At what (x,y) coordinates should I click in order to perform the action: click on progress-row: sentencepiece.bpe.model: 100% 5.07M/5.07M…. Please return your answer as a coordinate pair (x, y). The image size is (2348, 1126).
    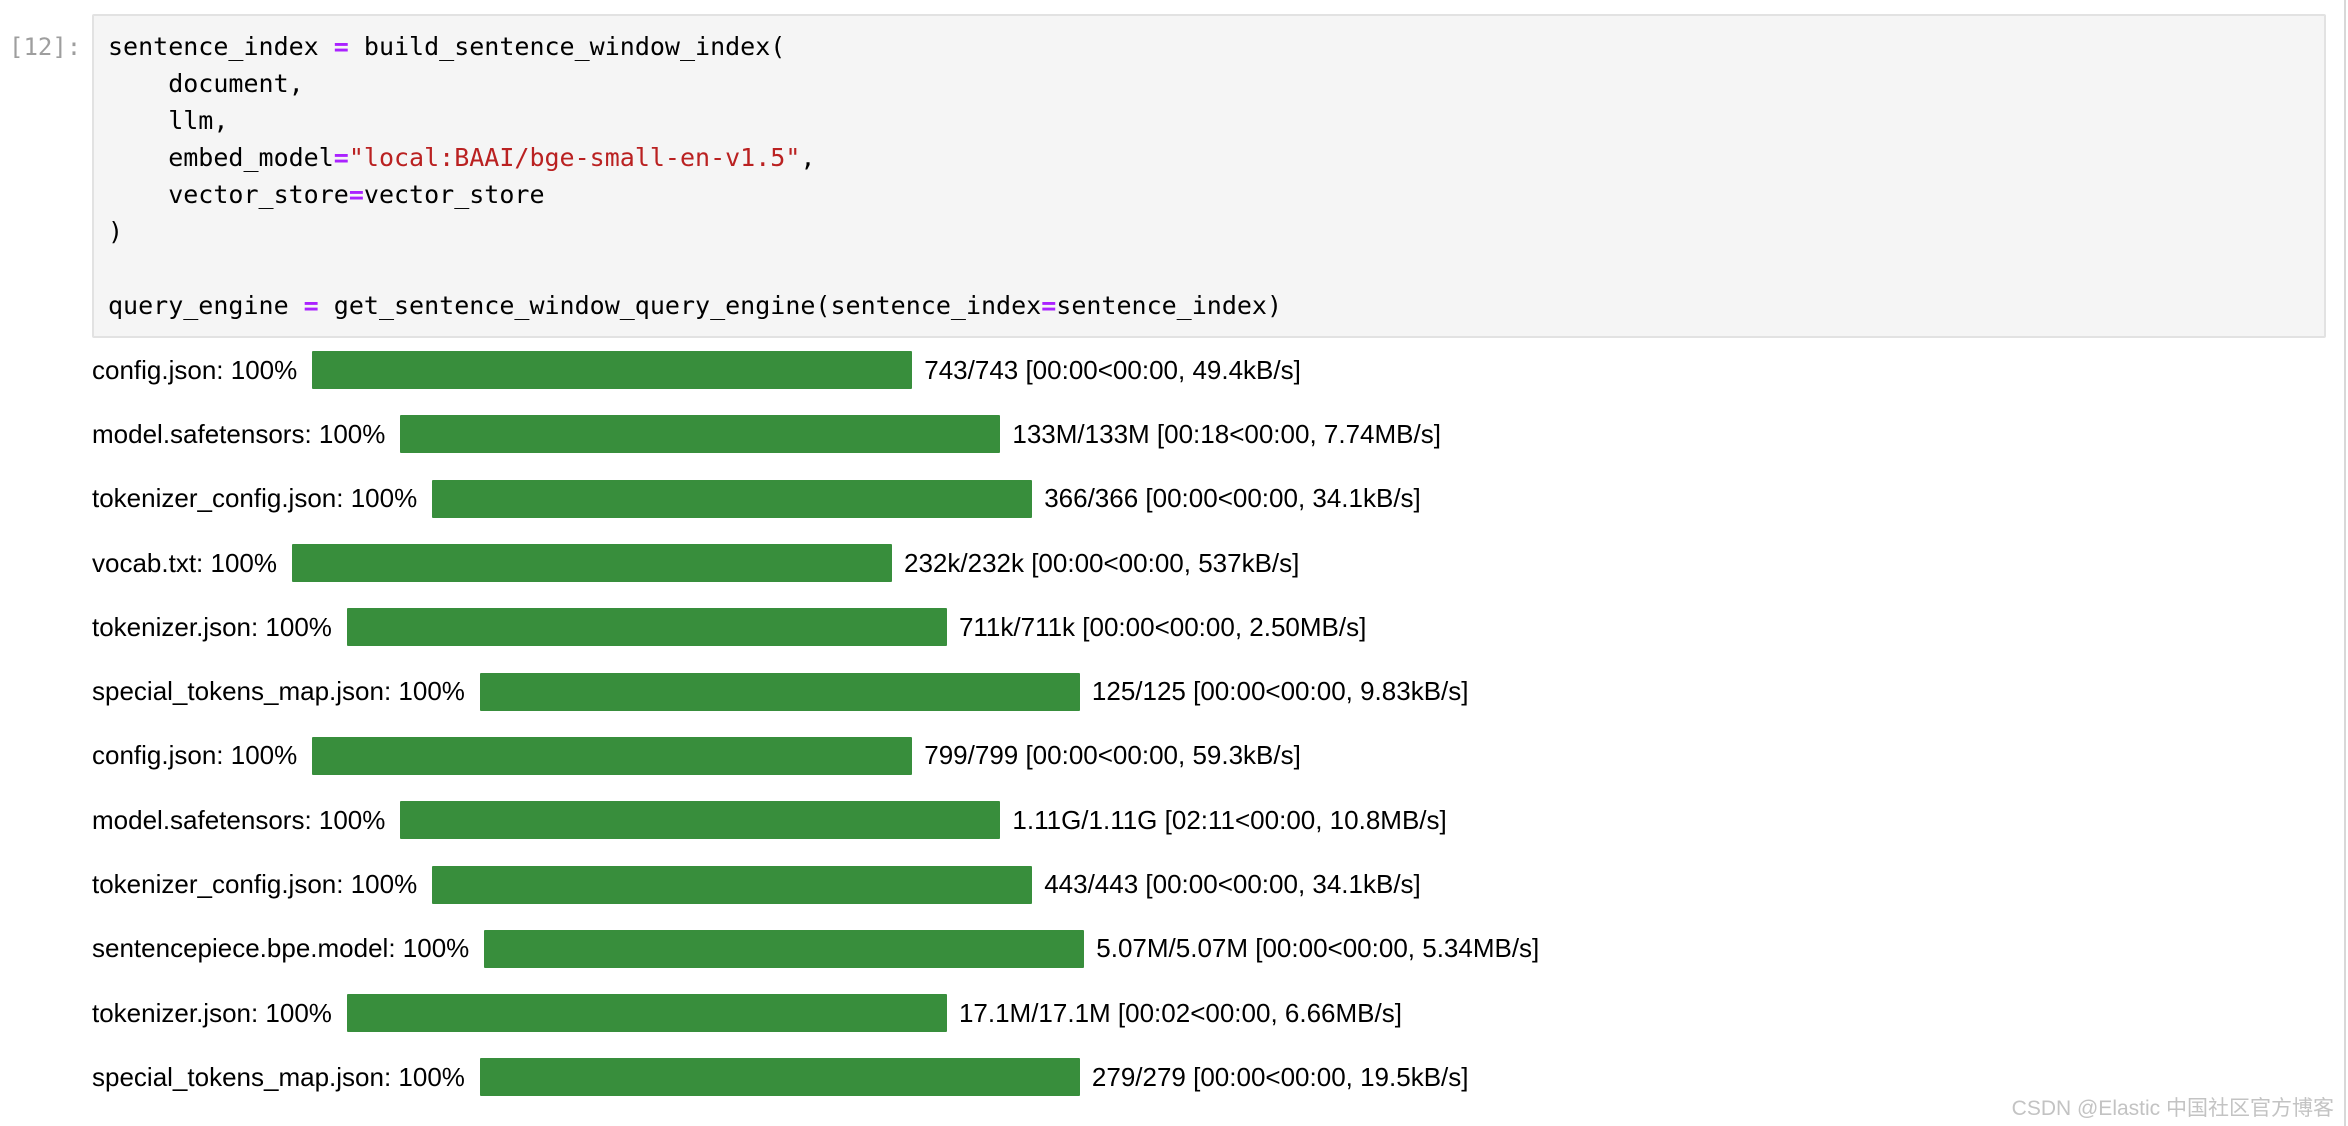
    Looking at the image, I should click on (1192, 949).